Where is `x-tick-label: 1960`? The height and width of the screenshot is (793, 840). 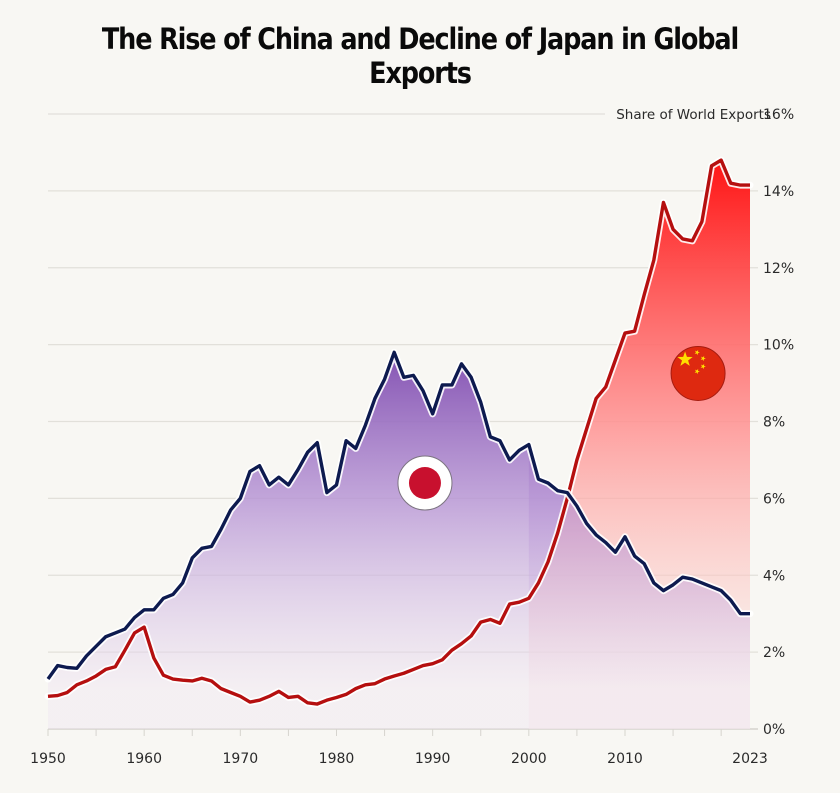 x-tick-label: 1960 is located at coordinates (144, 759).